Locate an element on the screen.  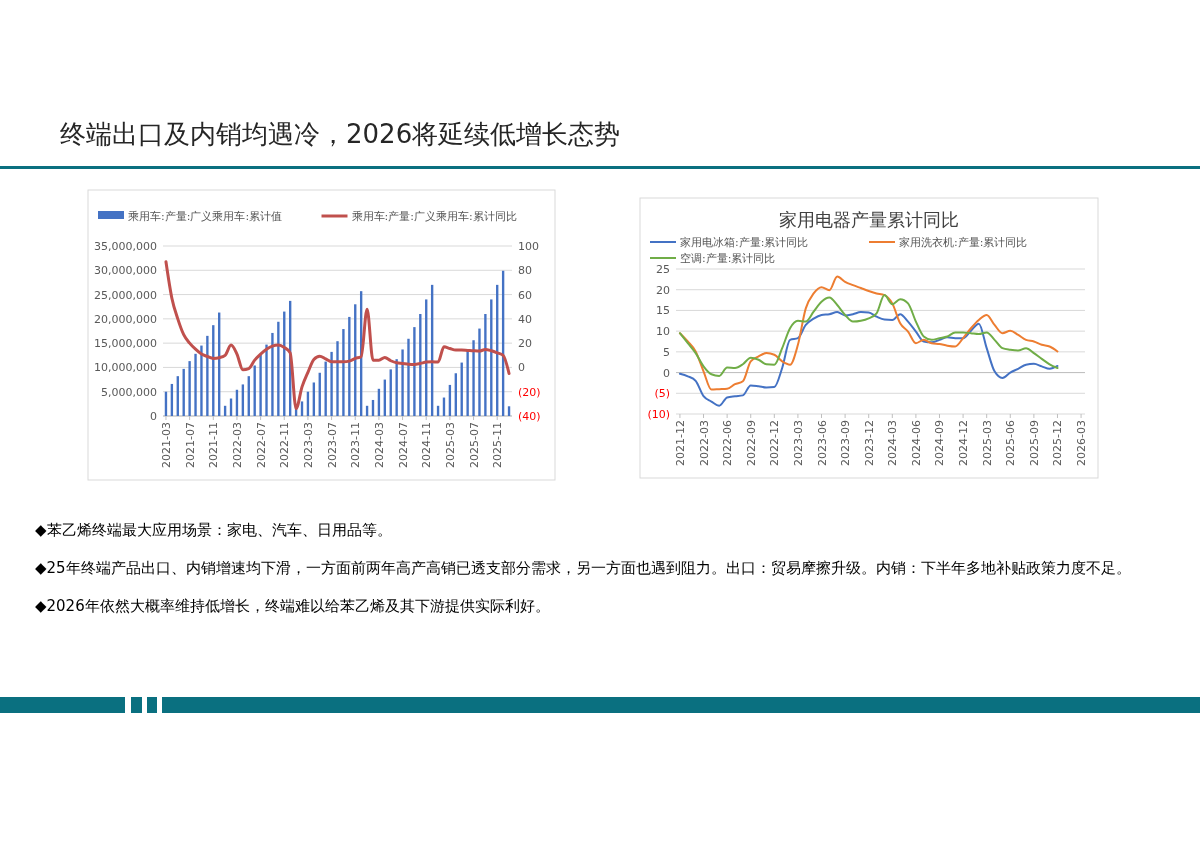
x-tick-label: 2021-07 is located at coordinates (190, 445).